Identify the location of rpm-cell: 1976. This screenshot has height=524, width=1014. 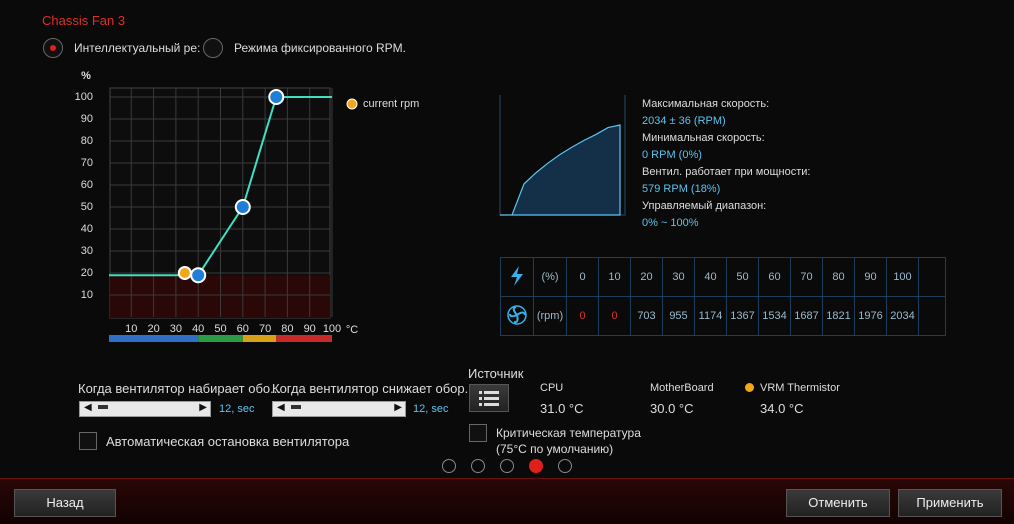
(870, 316).